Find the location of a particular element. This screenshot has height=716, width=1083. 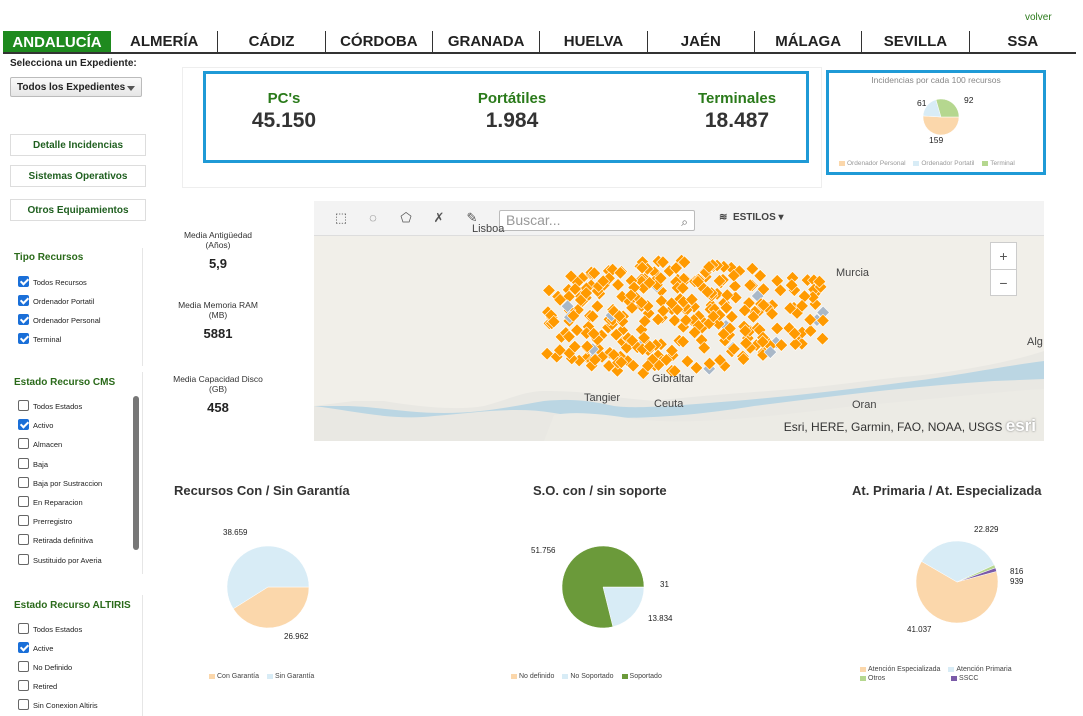

tab-jaen: JAÉN is located at coordinates (701, 41).